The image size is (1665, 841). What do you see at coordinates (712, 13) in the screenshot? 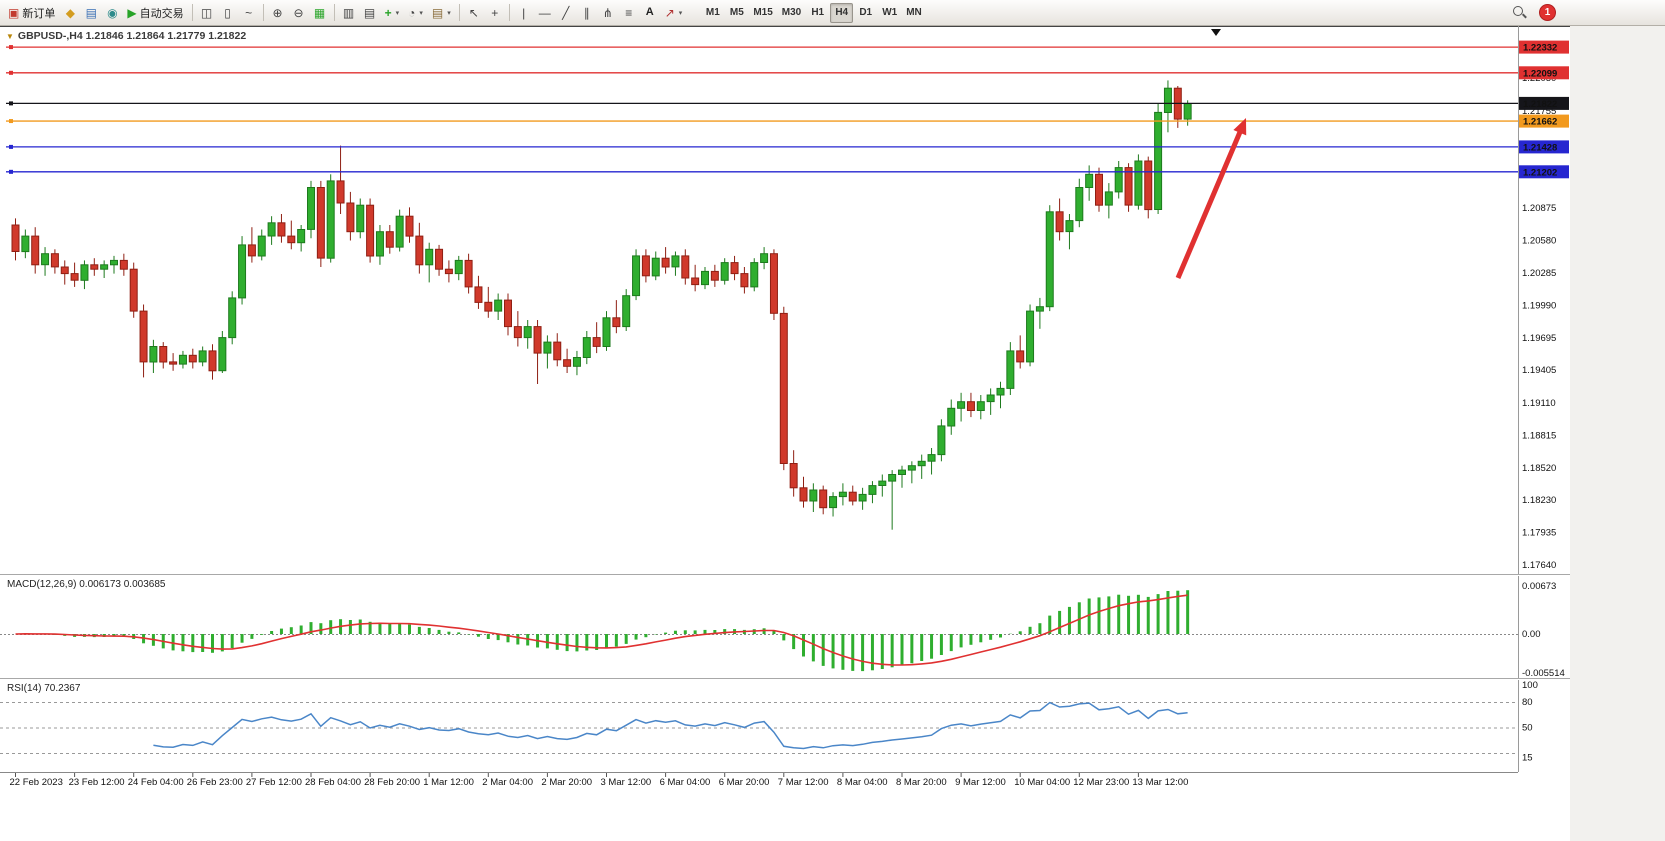
I see `timeframe-m1-button: M1` at bounding box center [712, 13].